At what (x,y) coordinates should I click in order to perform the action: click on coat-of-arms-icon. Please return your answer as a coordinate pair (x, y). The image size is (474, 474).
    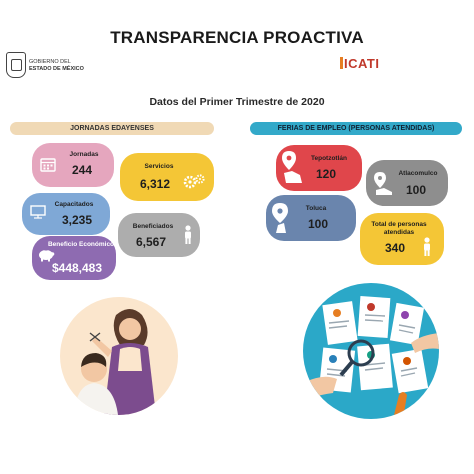
    Looking at the image, I should click on (16, 65).